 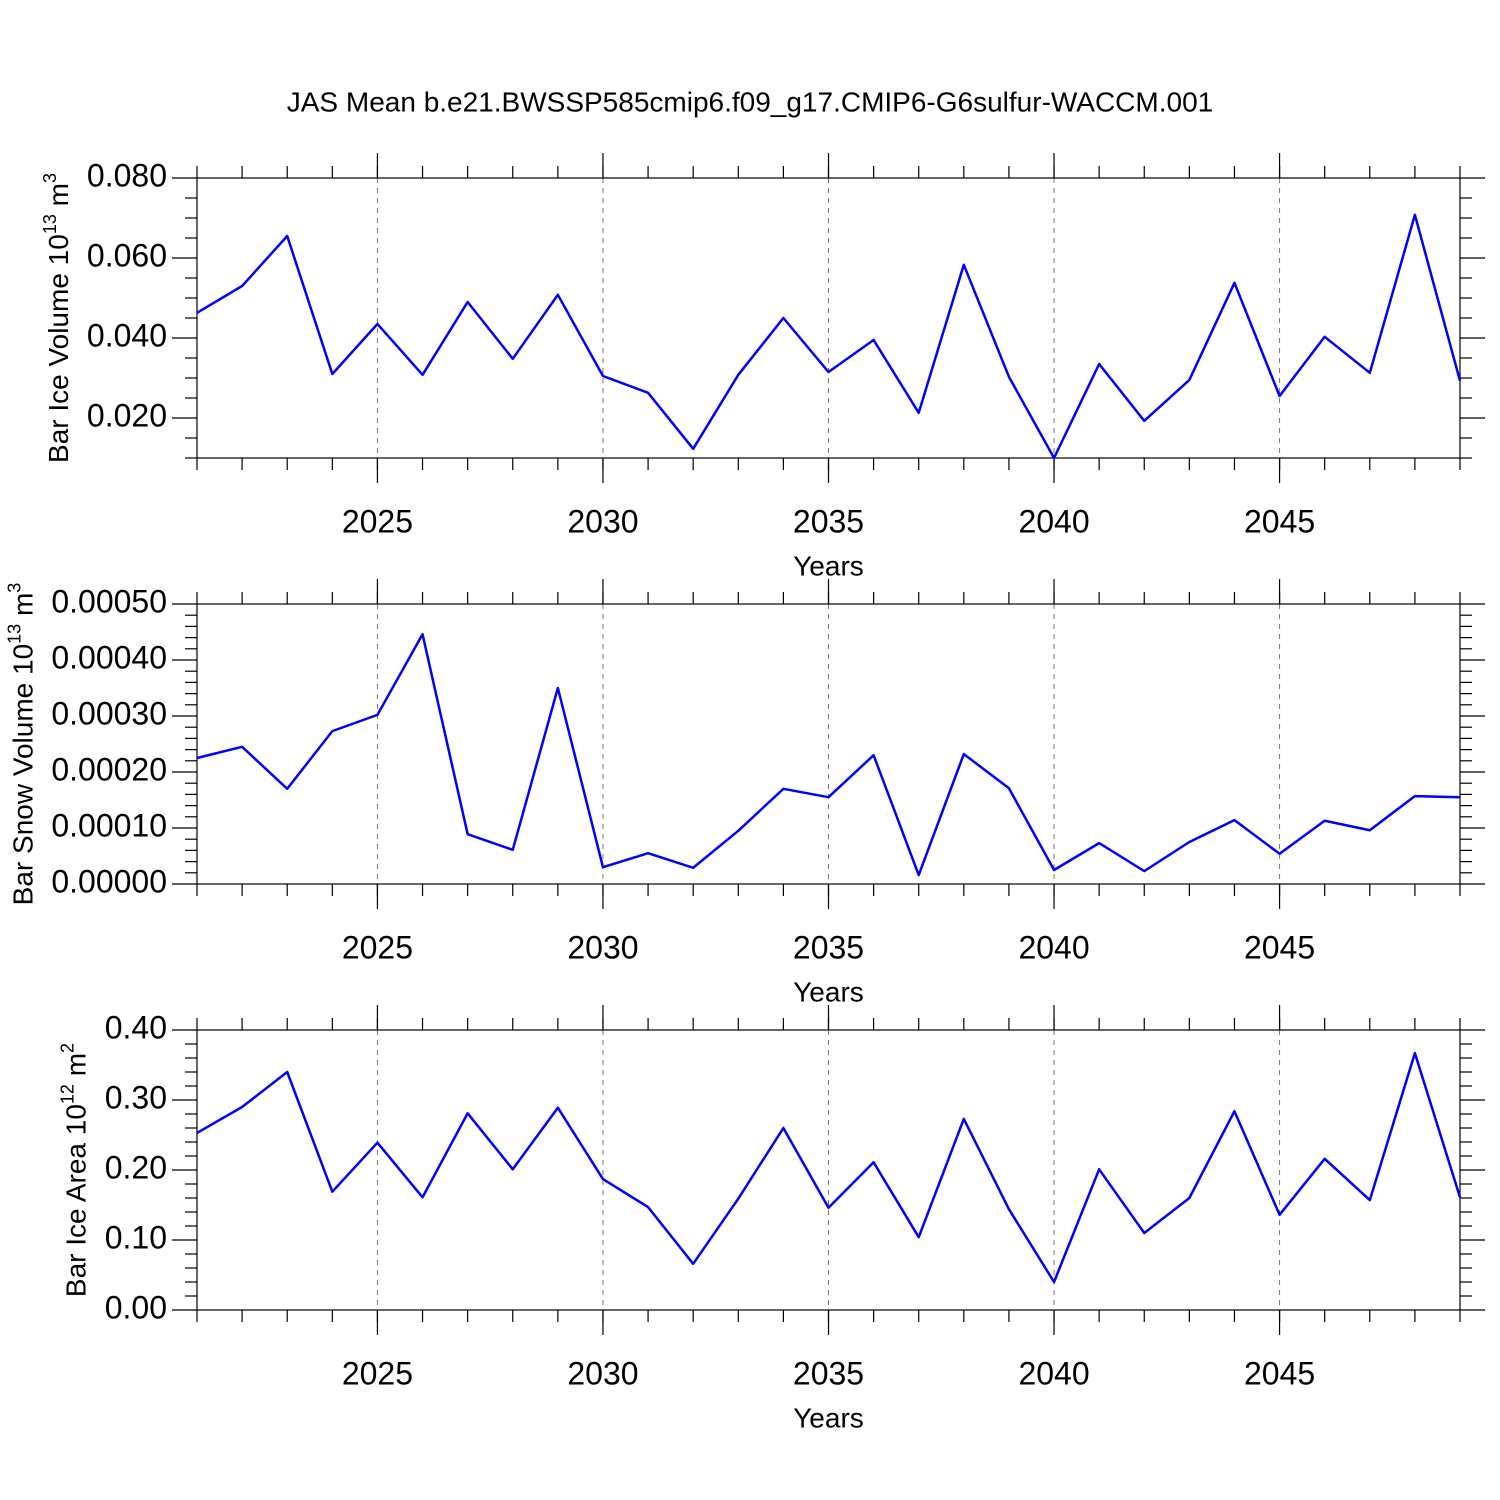 What do you see at coordinates (127, 175) in the screenshot?
I see `y-tick-label: 0.080` at bounding box center [127, 175].